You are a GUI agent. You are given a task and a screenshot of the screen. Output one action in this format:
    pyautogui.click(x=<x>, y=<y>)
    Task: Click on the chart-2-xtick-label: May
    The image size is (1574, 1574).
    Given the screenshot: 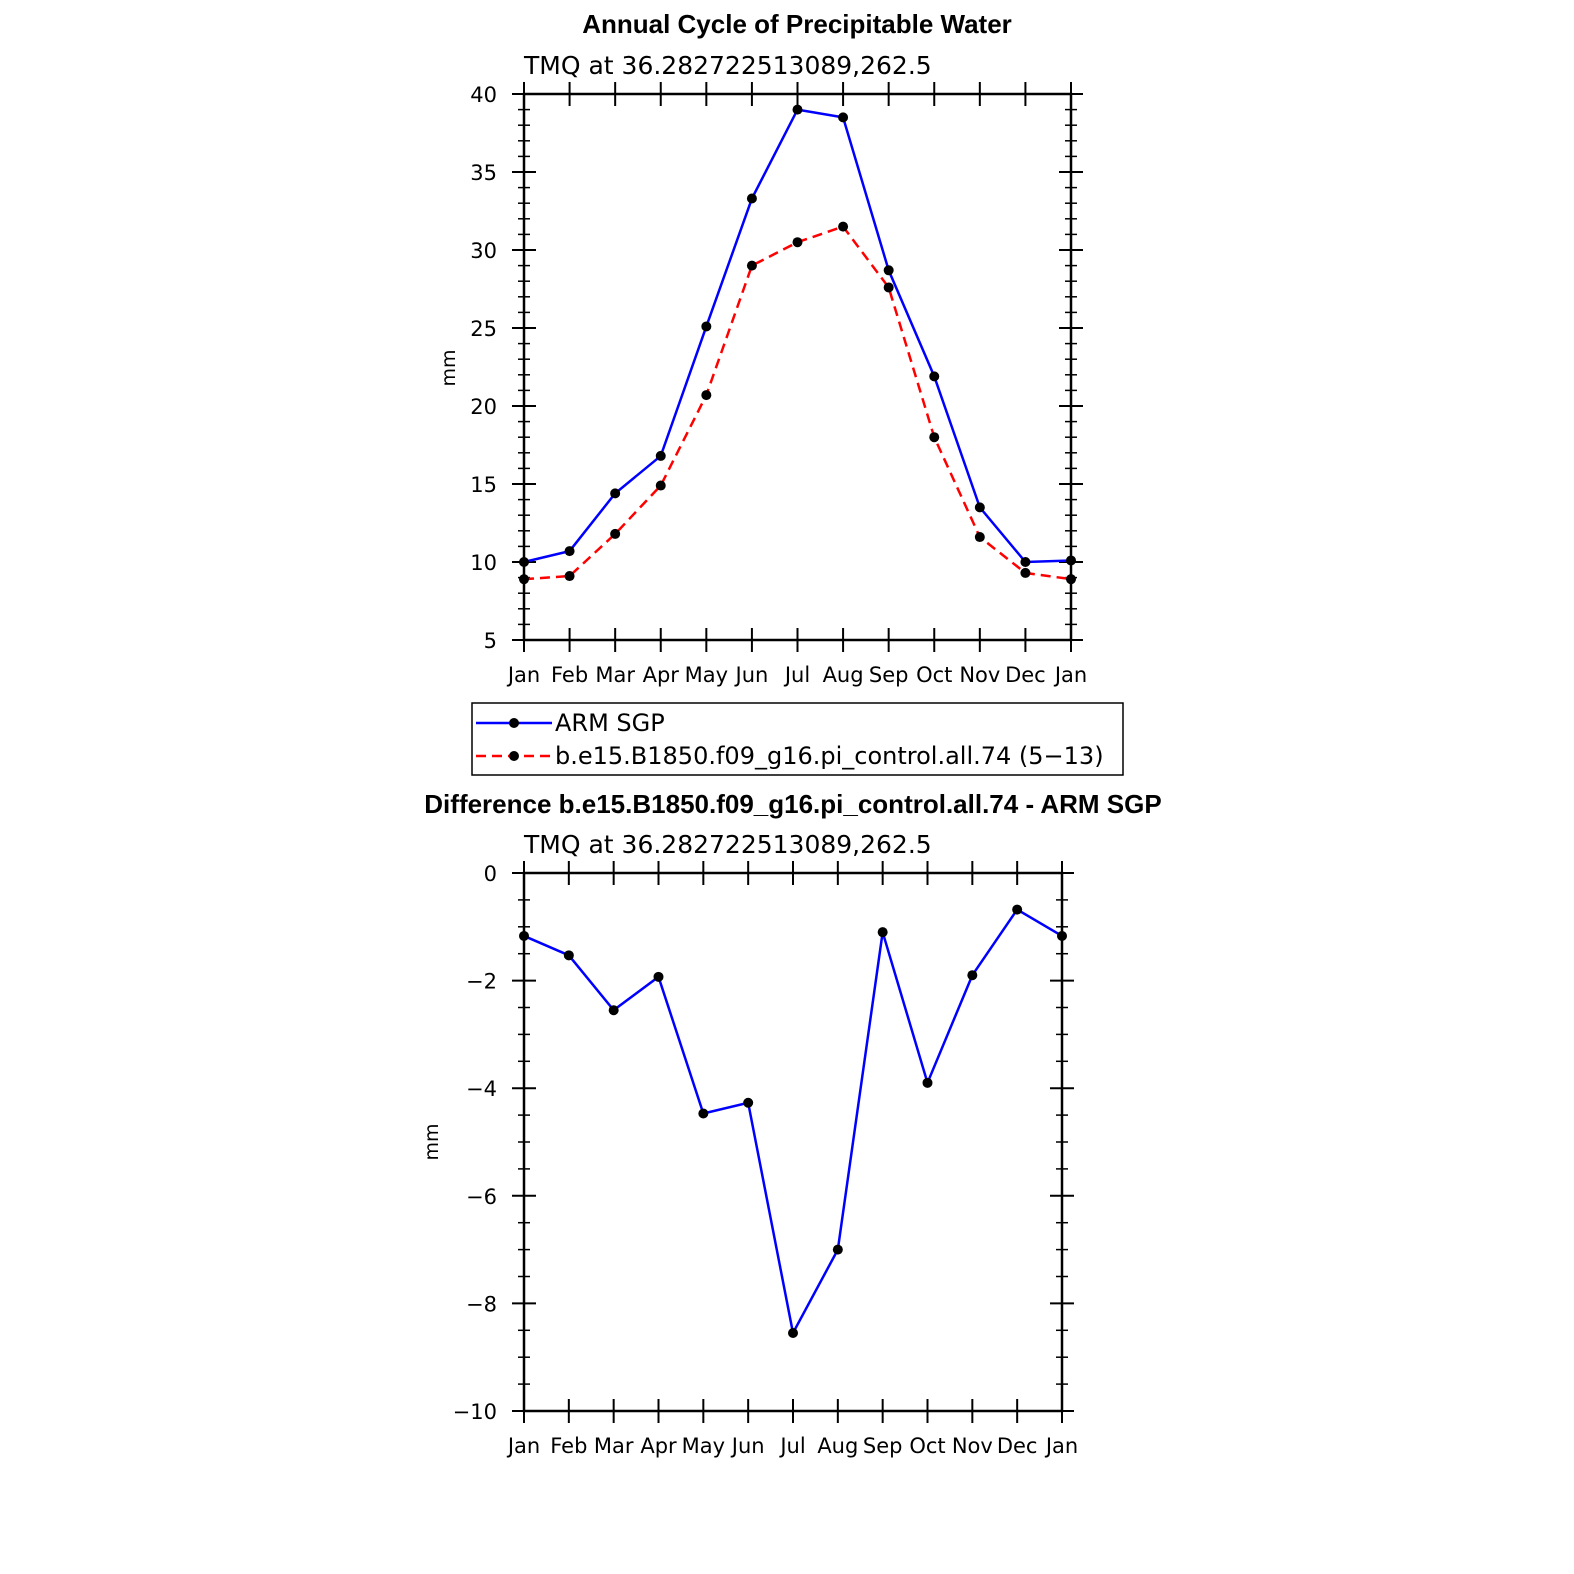 What is the action you would take?
    pyautogui.click(x=703, y=1446)
    